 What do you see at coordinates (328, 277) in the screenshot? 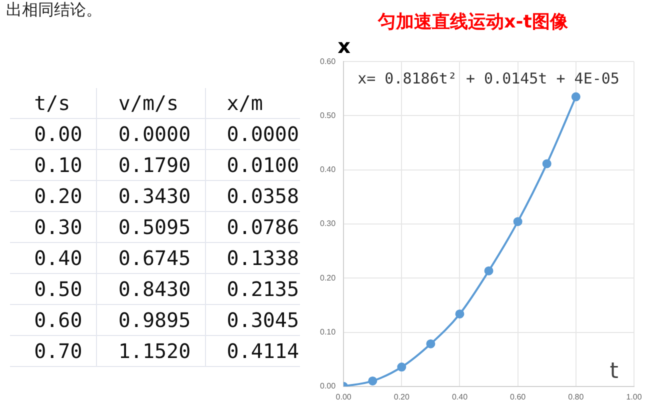
I see `y-tick-label: 0.20` at bounding box center [328, 277].